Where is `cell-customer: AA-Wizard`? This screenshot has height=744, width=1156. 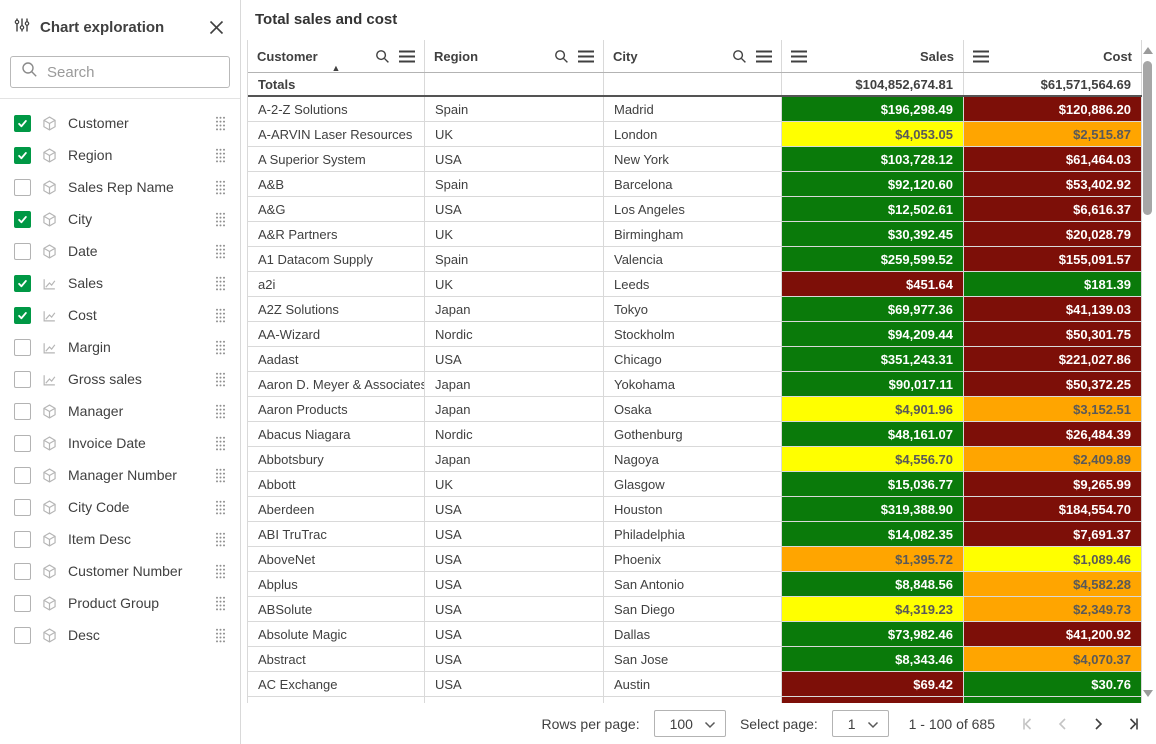 cell-customer: AA-Wizard is located at coordinates (336, 334).